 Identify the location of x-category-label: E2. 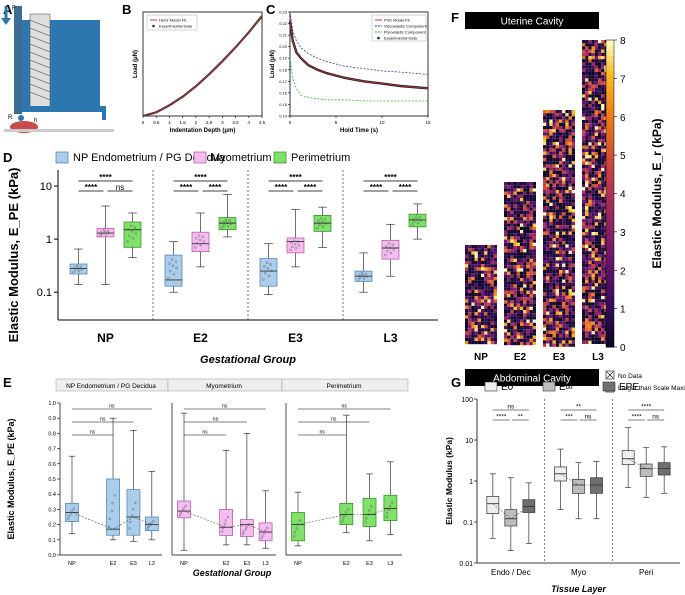
(200, 338).